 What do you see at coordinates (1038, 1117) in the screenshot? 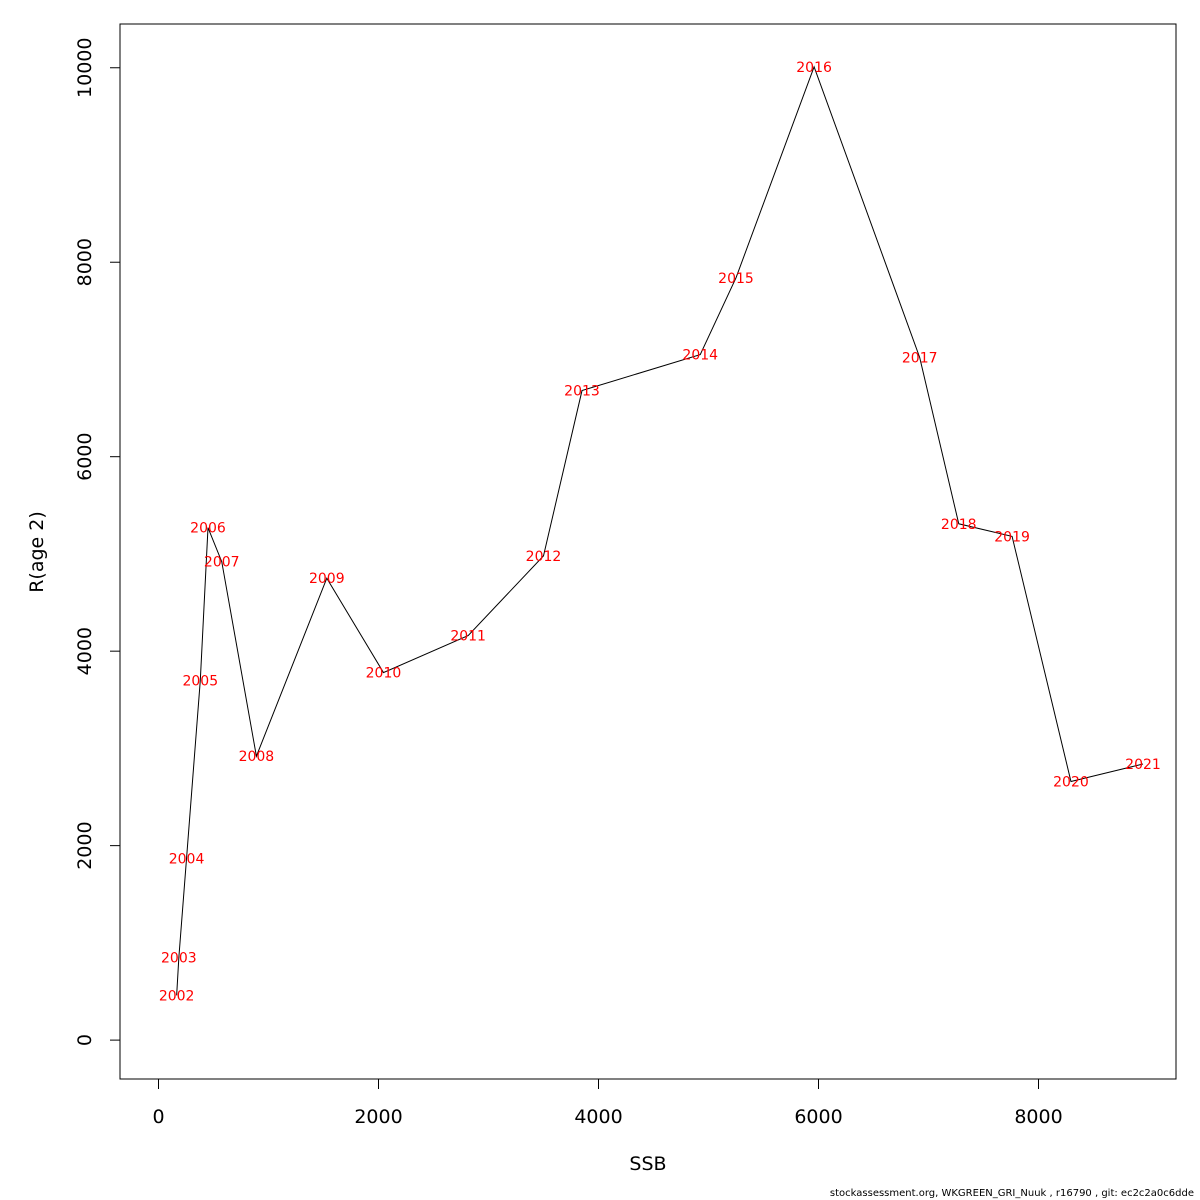
I see `x-tick-label: 8000` at bounding box center [1038, 1117].